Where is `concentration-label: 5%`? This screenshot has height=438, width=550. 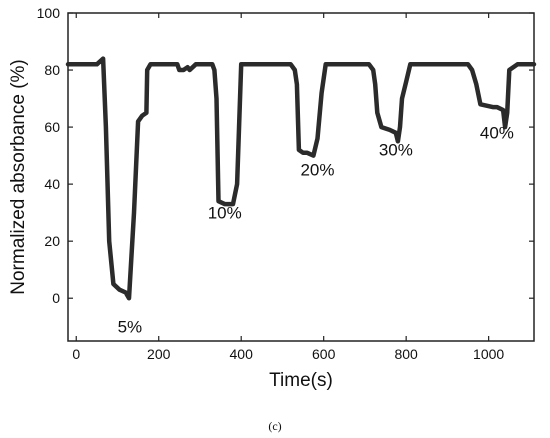
concentration-label: 5% is located at coordinates (130, 326).